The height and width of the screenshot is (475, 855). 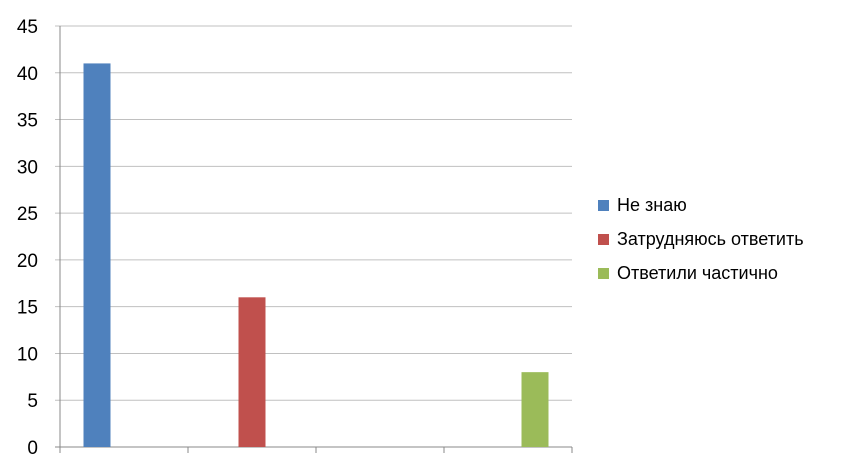 What do you see at coordinates (701, 205) in the screenshot?
I see `legend-item-0: Не знаю` at bounding box center [701, 205].